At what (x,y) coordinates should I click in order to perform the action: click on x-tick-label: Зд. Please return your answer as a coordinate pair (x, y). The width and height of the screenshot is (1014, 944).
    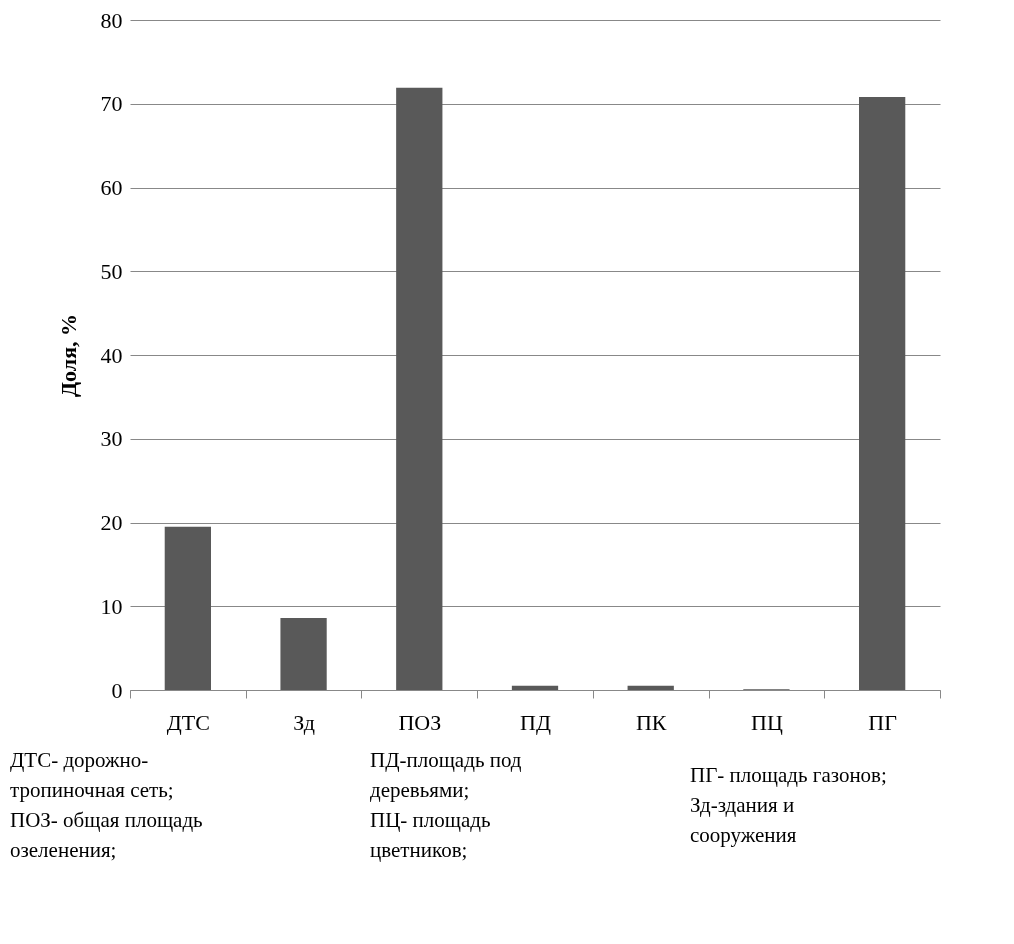
    Looking at the image, I should click on (304, 722).